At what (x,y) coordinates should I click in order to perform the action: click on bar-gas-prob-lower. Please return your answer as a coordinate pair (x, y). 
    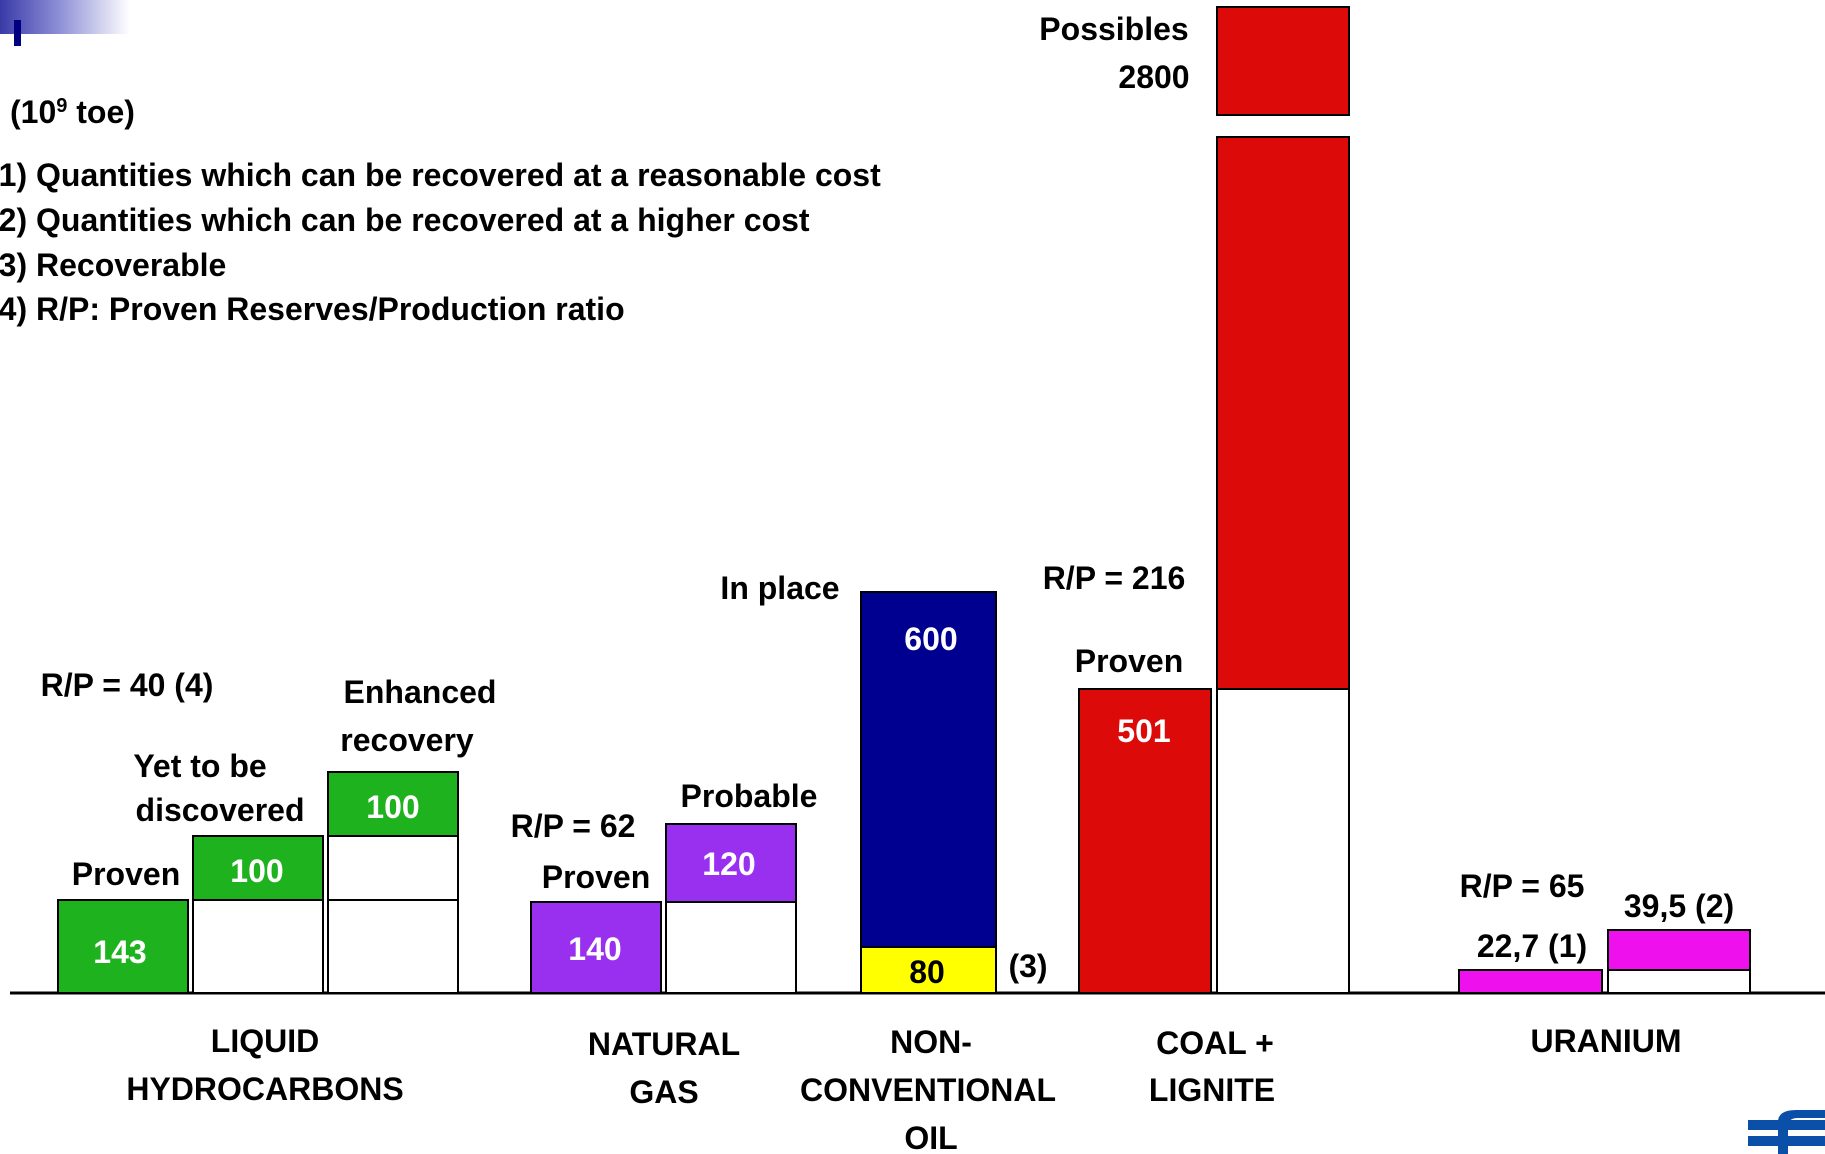
    Looking at the image, I should click on (731, 947).